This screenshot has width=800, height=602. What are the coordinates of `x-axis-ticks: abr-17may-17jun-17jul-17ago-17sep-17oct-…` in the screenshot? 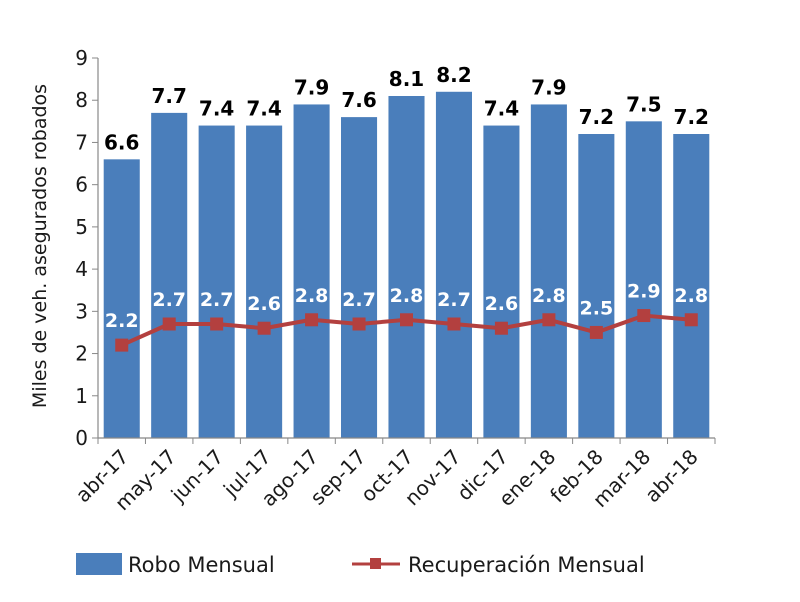 It's located at (393, 476).